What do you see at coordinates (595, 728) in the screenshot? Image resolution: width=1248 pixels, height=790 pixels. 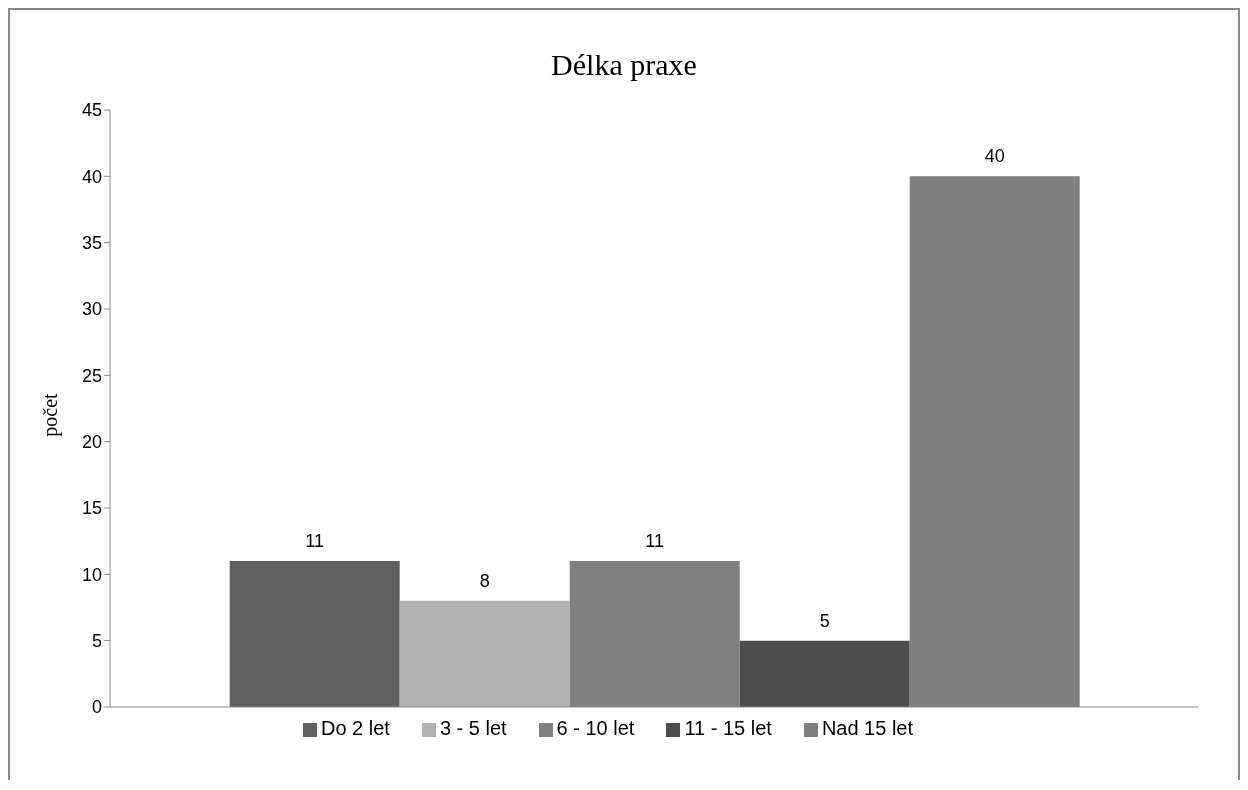 I see `legend-label: 6 - 10 let` at bounding box center [595, 728].